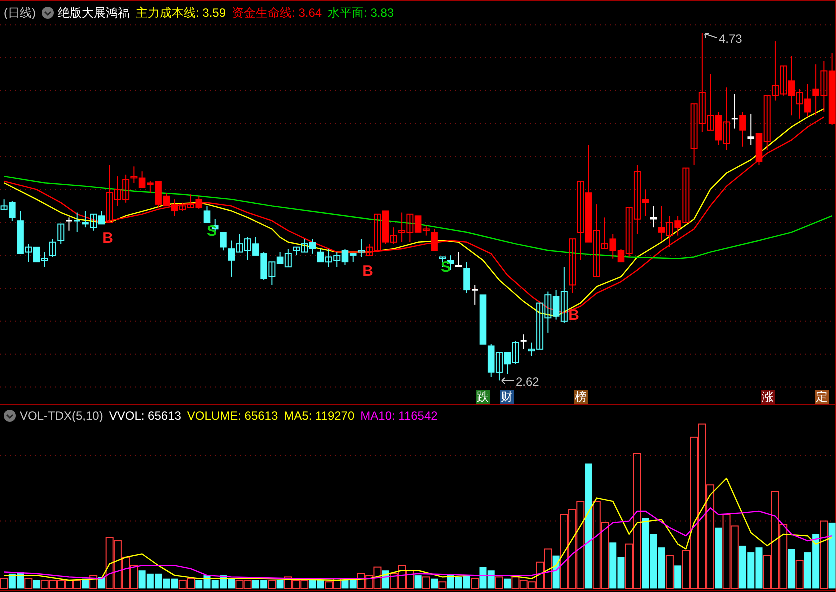 The image size is (836, 592). What do you see at coordinates (768, 397) in the screenshot?
I see `text: 涨` at bounding box center [768, 397].